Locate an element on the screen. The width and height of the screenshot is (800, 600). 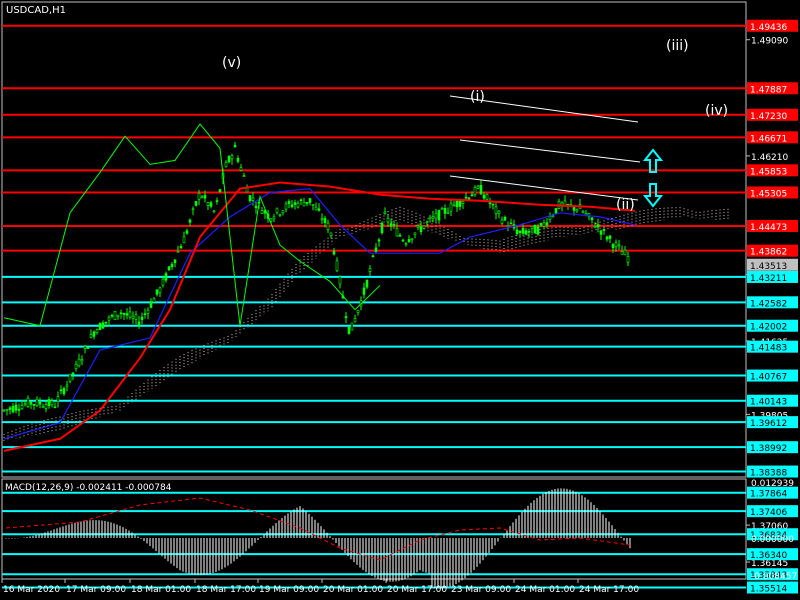
resistance-level-label: 1.46671 is located at coordinates (768, 139).